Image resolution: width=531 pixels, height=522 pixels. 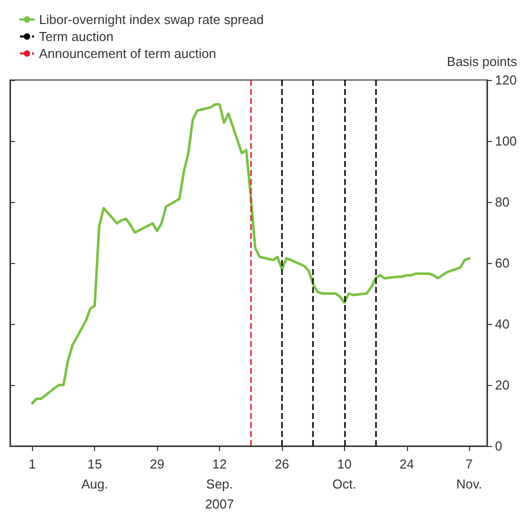 I want to click on y-axis-title: Basis points, so click(x=482, y=61).